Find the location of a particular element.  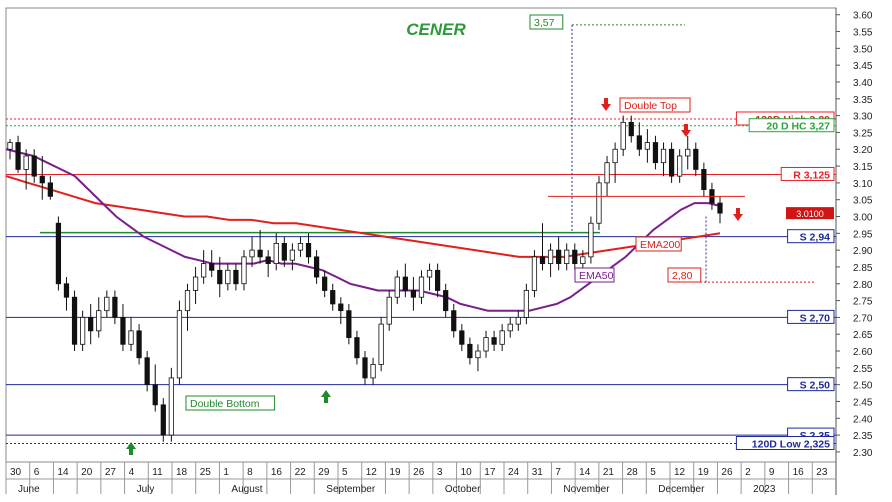

x-tick-label: 5 is located at coordinates (653, 472).